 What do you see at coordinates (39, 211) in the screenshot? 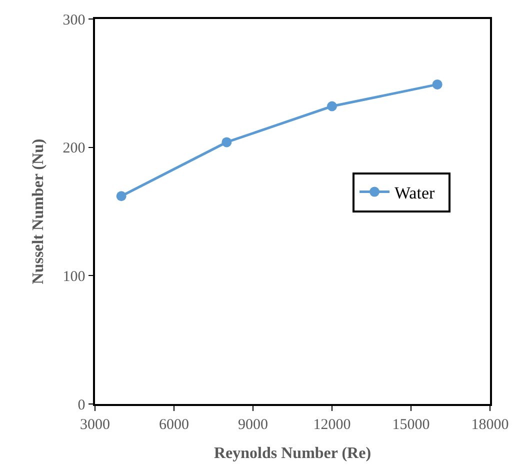
I see `y-axis-title: Nusselt Number (Nu)` at bounding box center [39, 211].